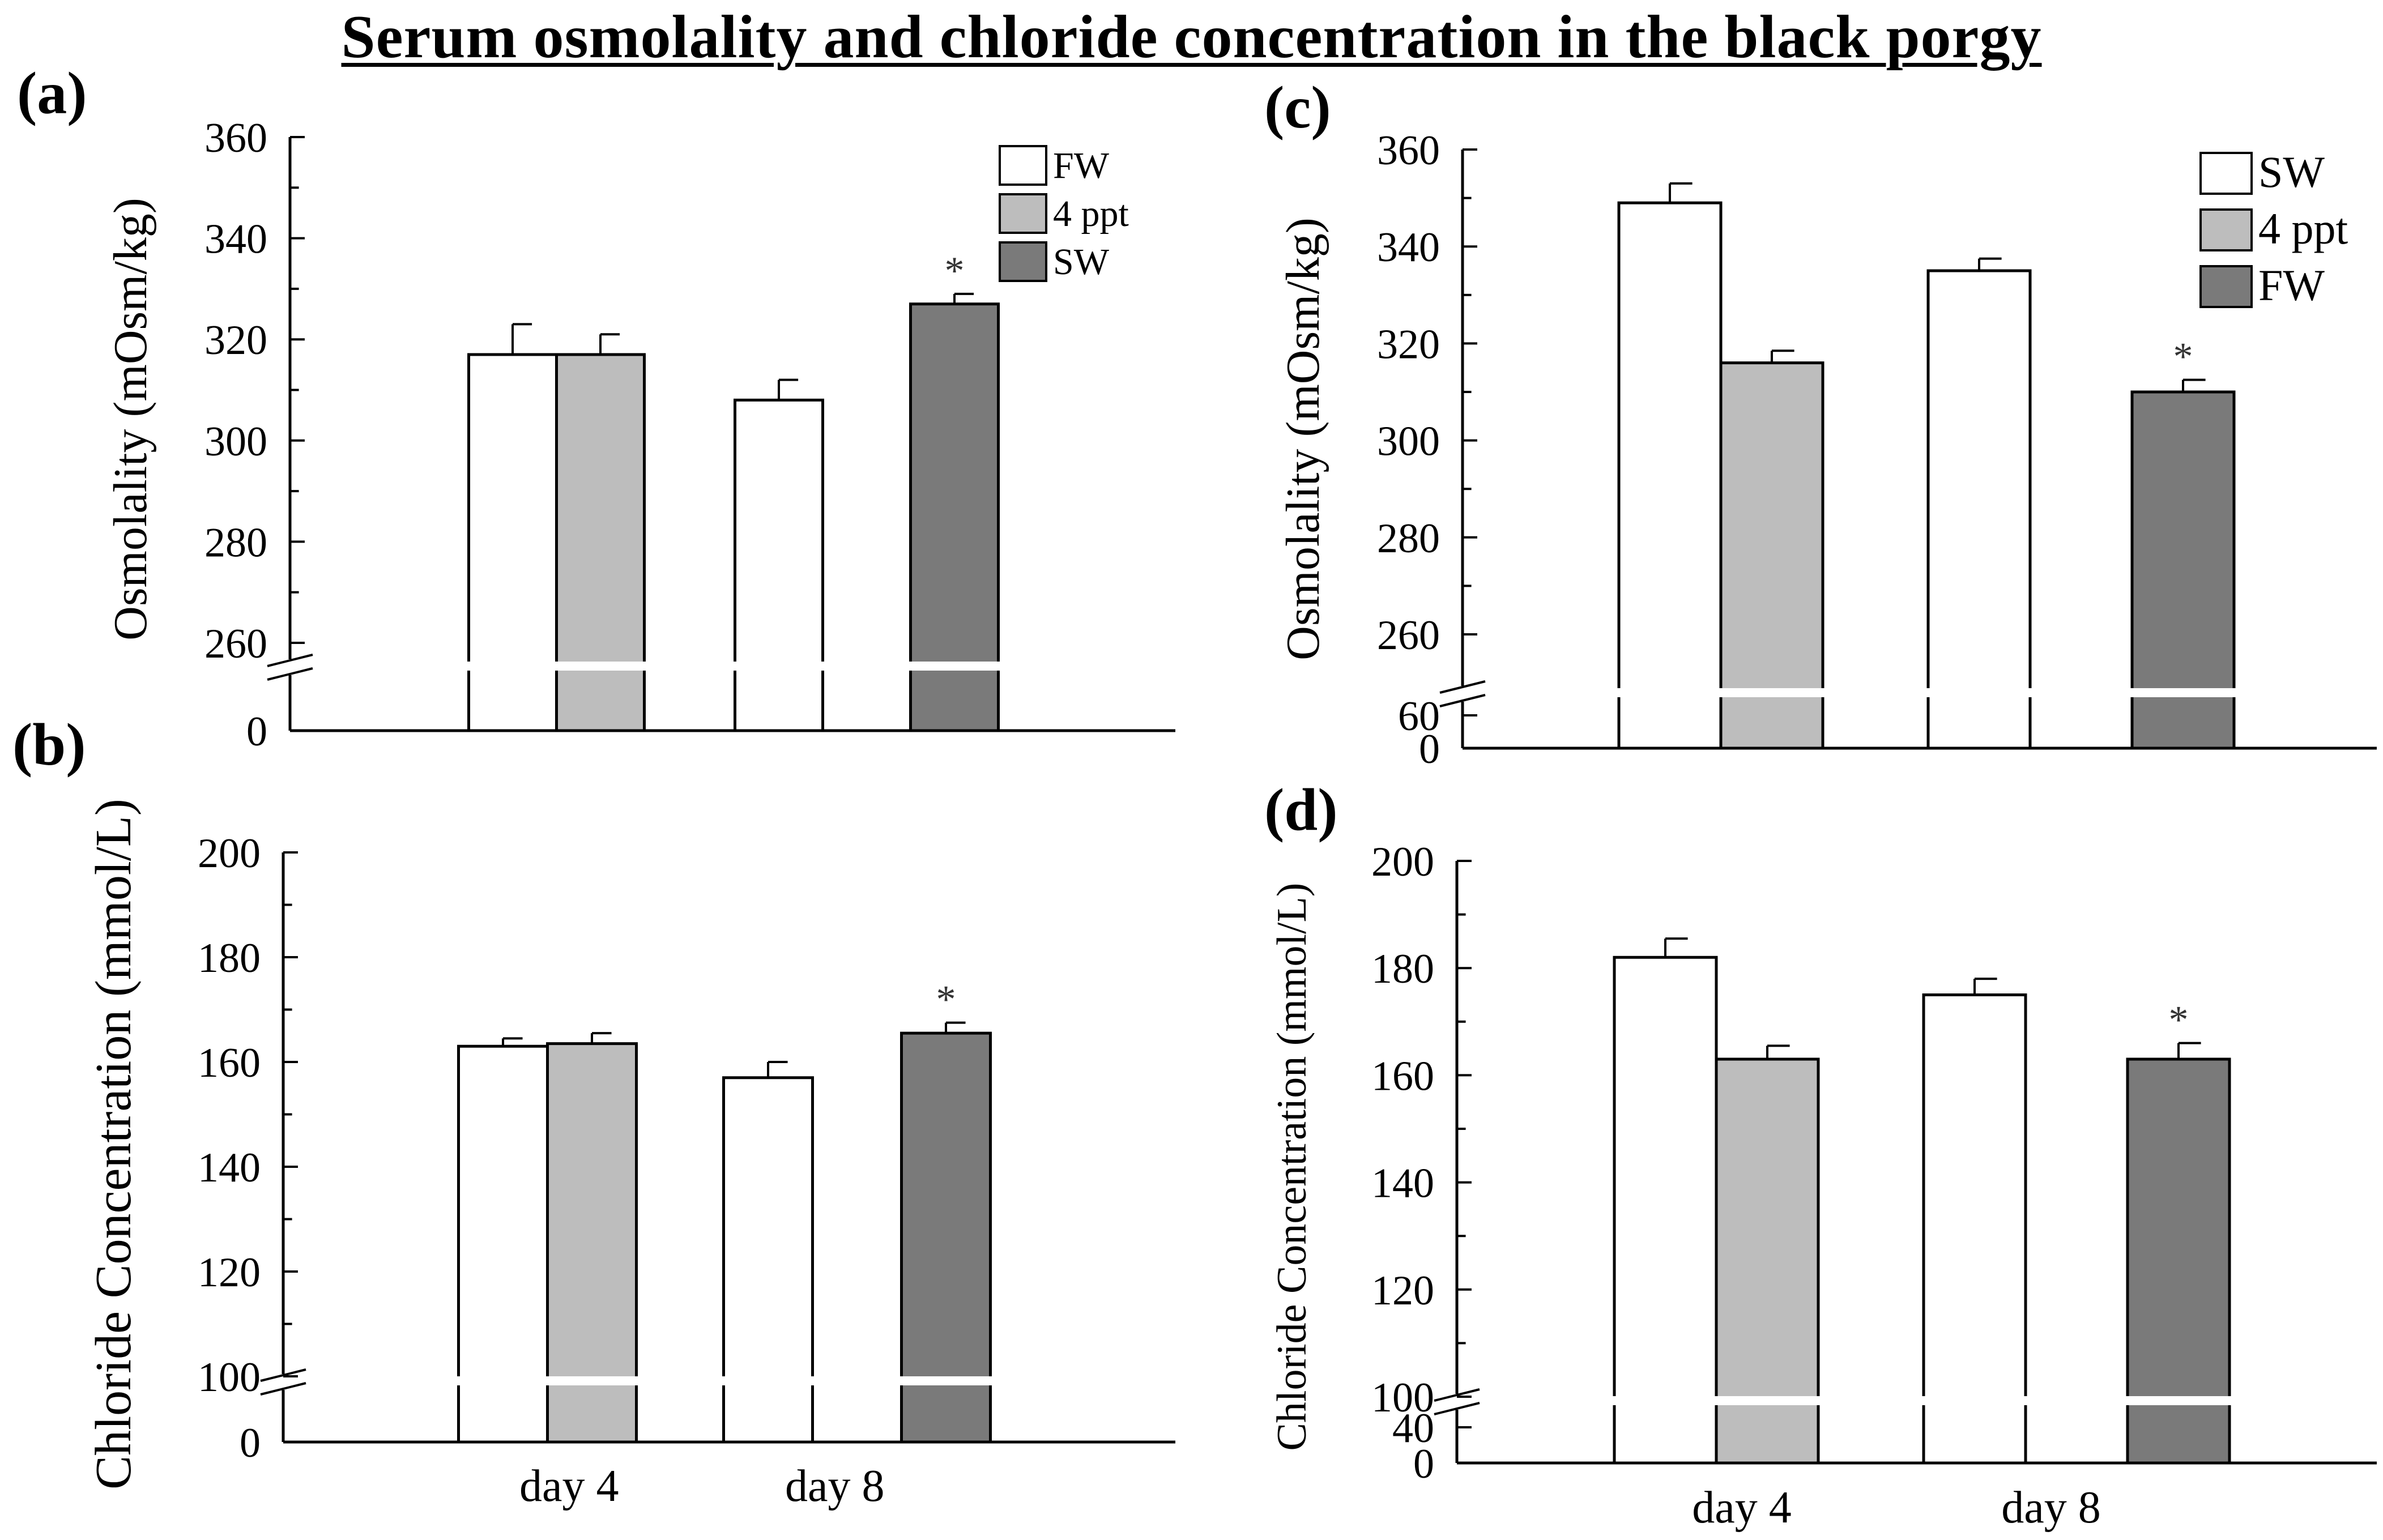 This screenshot has width=2383, height=1540. I want to click on panel-label: (a), so click(52, 93).